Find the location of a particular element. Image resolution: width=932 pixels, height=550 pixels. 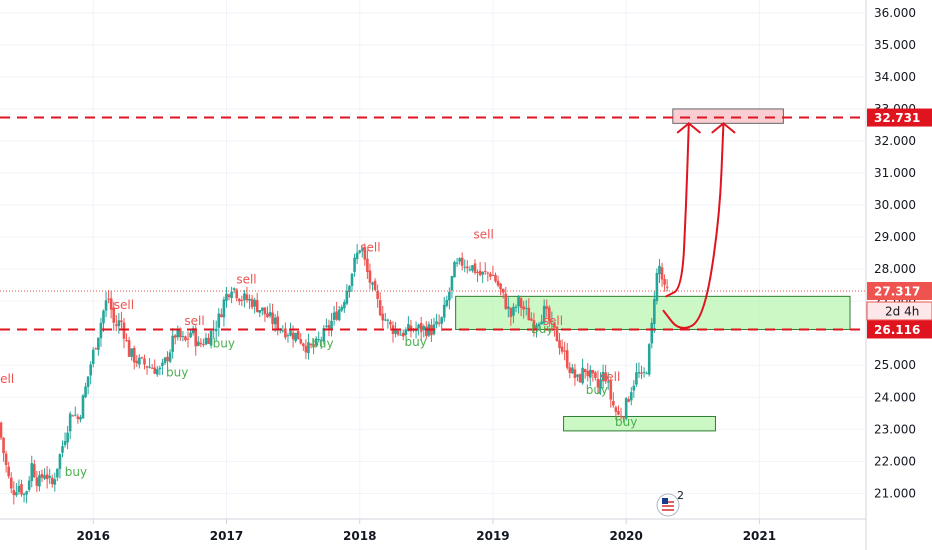

arrow-path is located at coordinates (677, 210).